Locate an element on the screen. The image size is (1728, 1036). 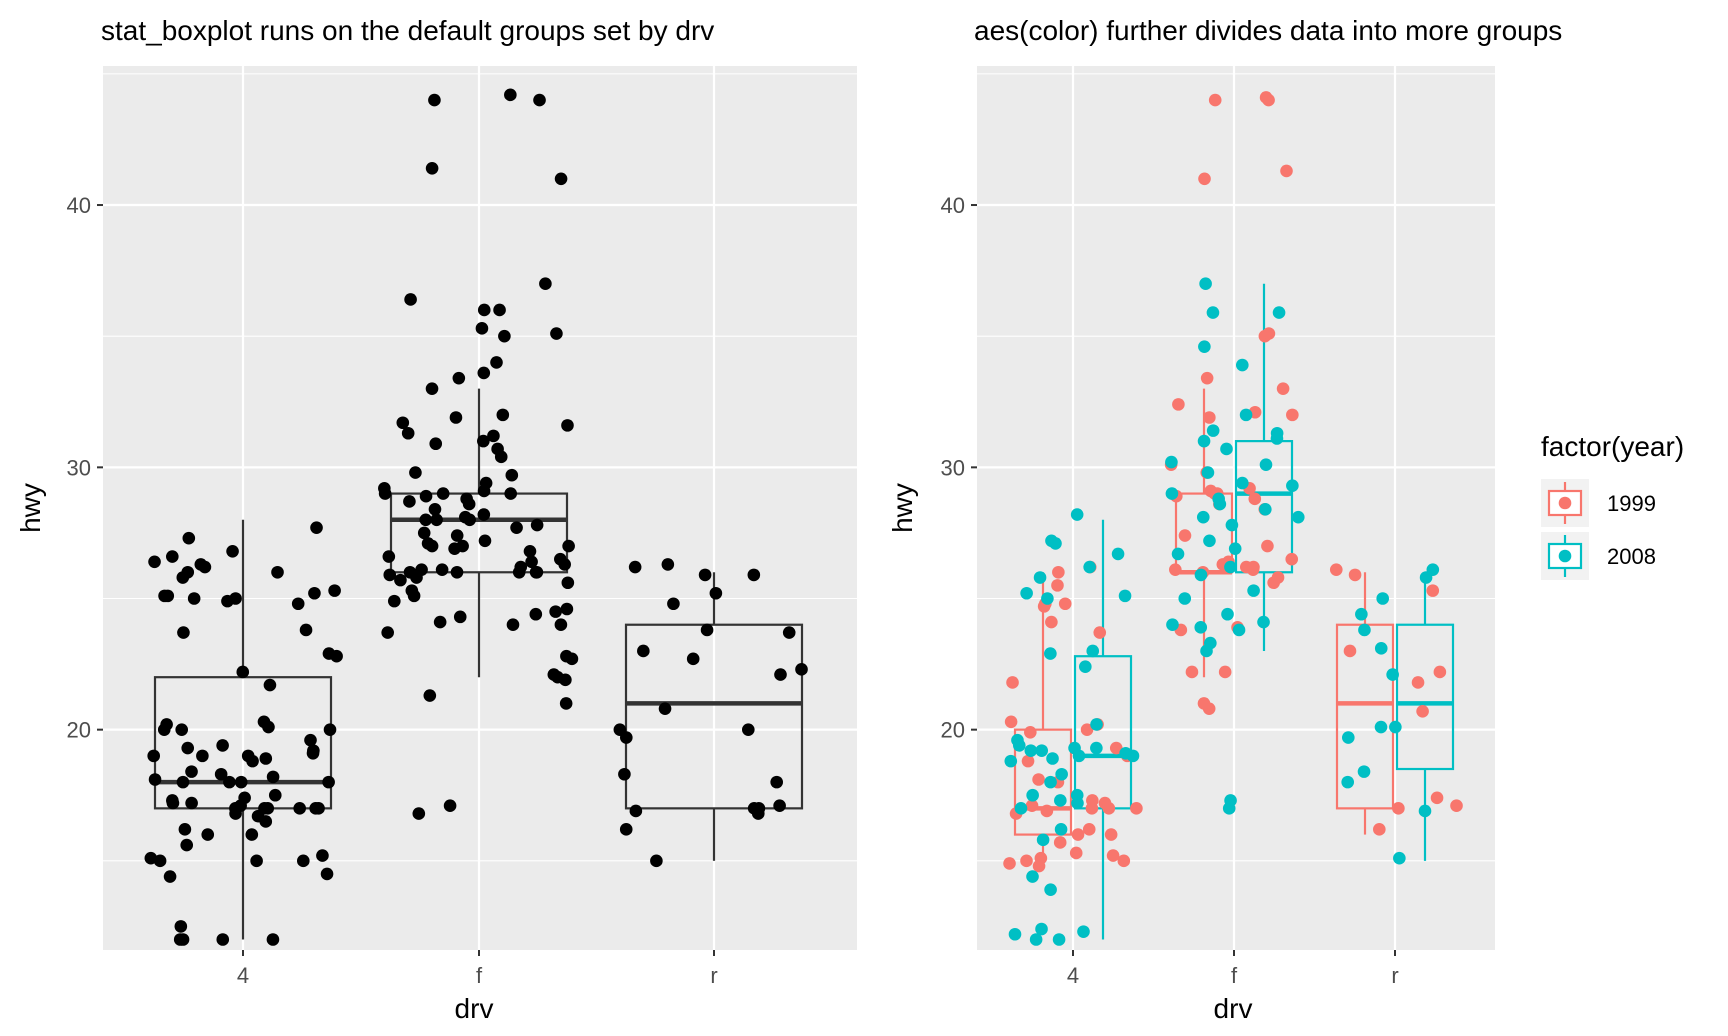
left-y-axis-title: hwy is located at coordinates (30, 508).